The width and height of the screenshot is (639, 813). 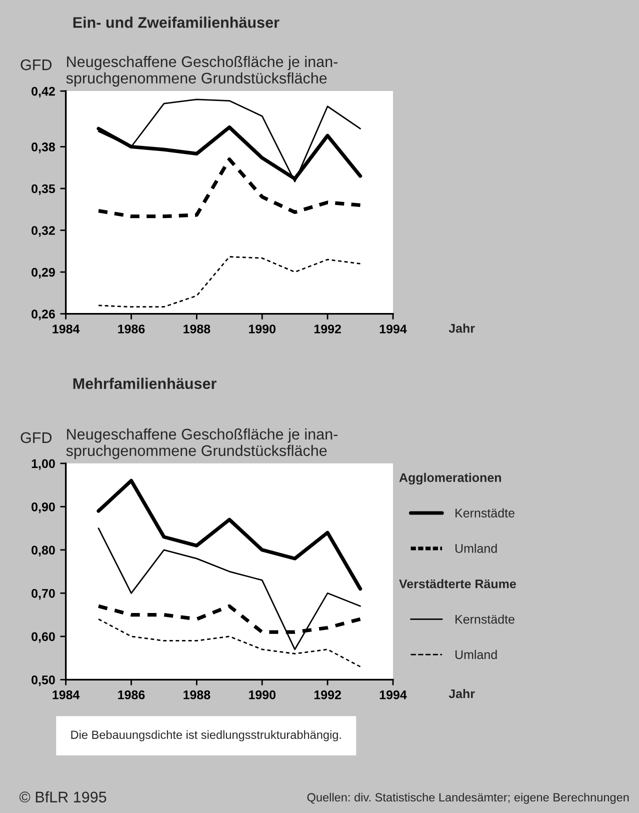 What do you see at coordinates (44, 189) in the screenshot?
I see `y-tick-label: 0,35` at bounding box center [44, 189].